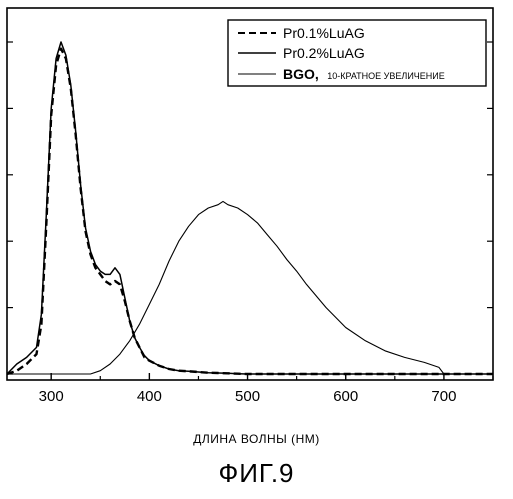 This screenshot has height=499, width=513. Describe the element at coordinates (301, 74) in the screenshot. I see `legend-label-bgo-bold: BGO,` at that location.